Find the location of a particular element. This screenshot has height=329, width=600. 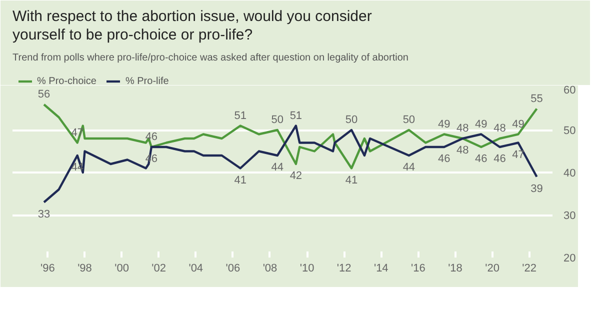

x-tick-label: '18 is located at coordinates (455, 268).